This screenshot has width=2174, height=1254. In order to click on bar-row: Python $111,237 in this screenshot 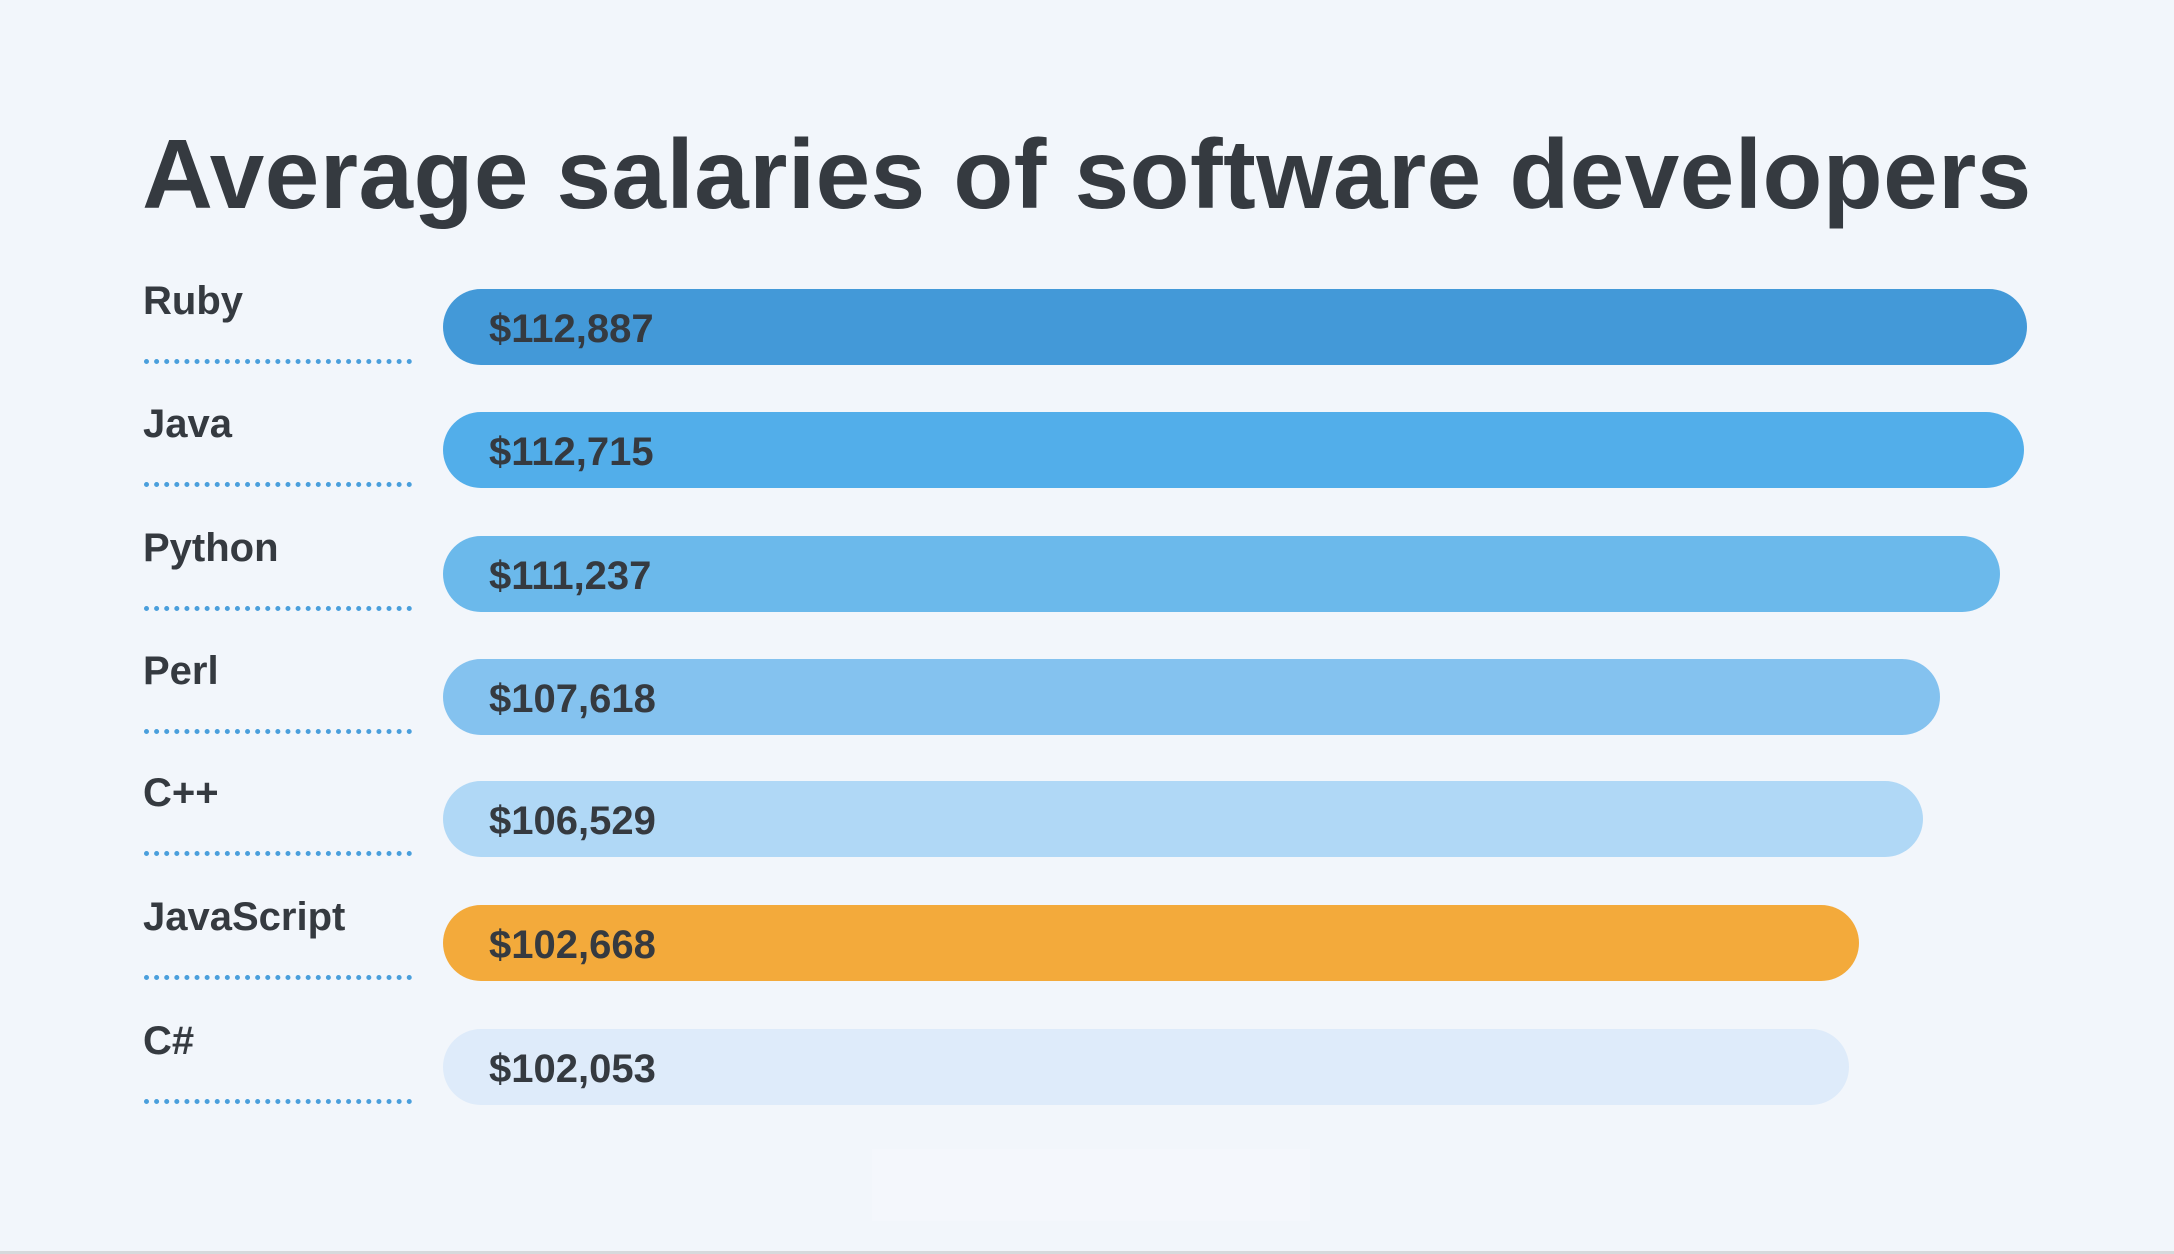, I will do `click(1087, 569)`.